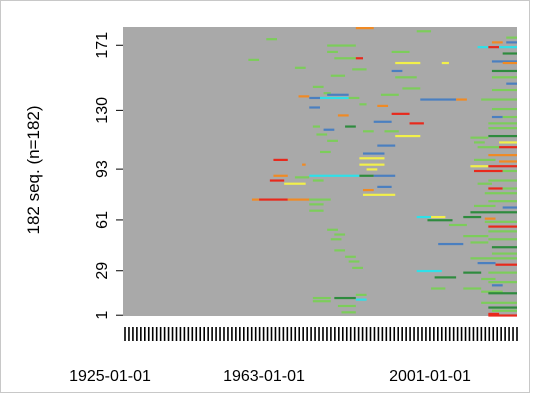 This screenshot has height=394, width=544. What do you see at coordinates (110, 376) in the screenshot?
I see `x-tick-label: 1925-01-01` at bounding box center [110, 376].